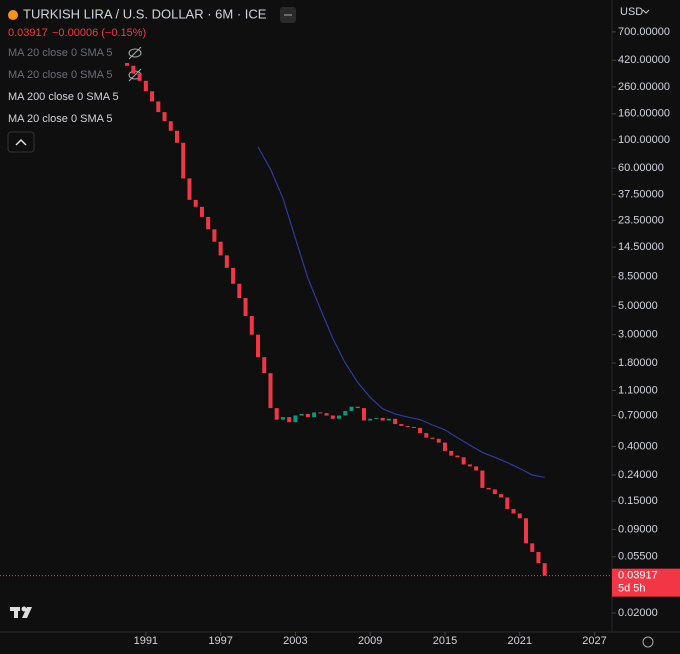  I want to click on indicator-label: MA 200 close 0 SMA 5, so click(63, 97).